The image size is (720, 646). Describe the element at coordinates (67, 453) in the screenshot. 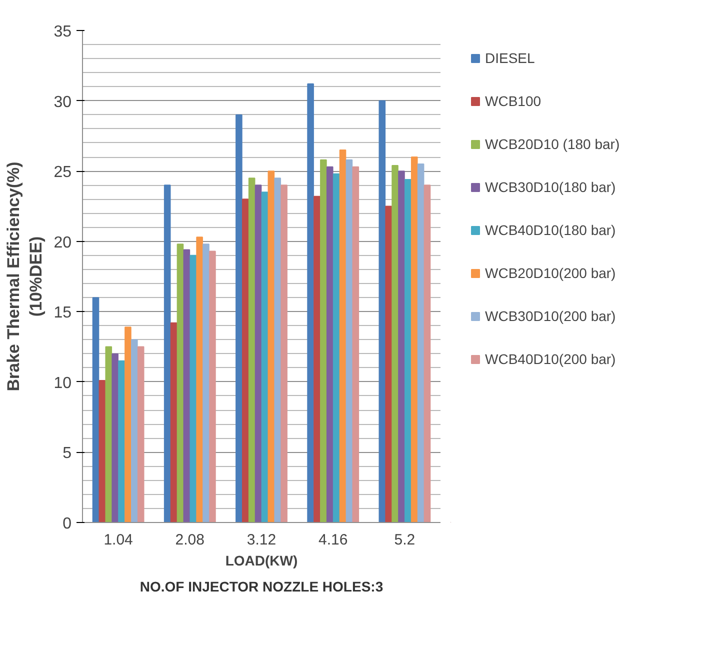

I see `y-tick-label: 5` at that location.